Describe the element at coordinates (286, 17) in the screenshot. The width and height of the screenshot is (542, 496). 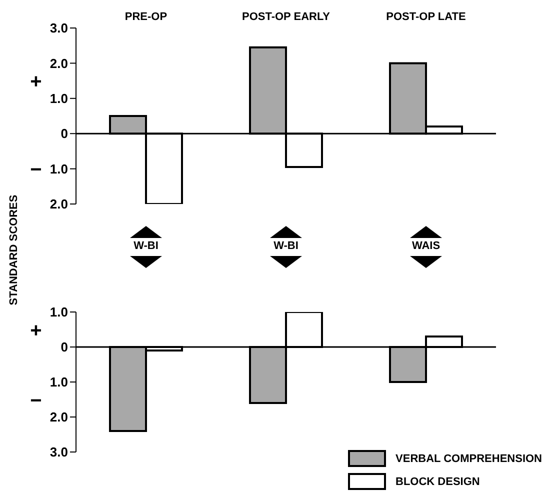
I see `x-tick-label: POST-OP EARLY` at that location.